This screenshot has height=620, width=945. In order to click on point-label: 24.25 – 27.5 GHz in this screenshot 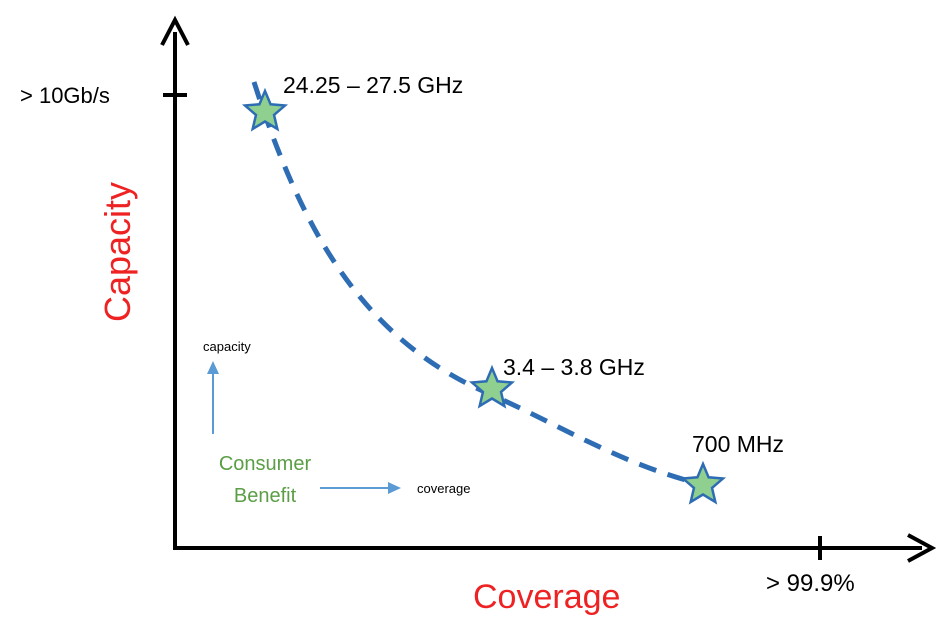, I will do `click(373, 85)`.